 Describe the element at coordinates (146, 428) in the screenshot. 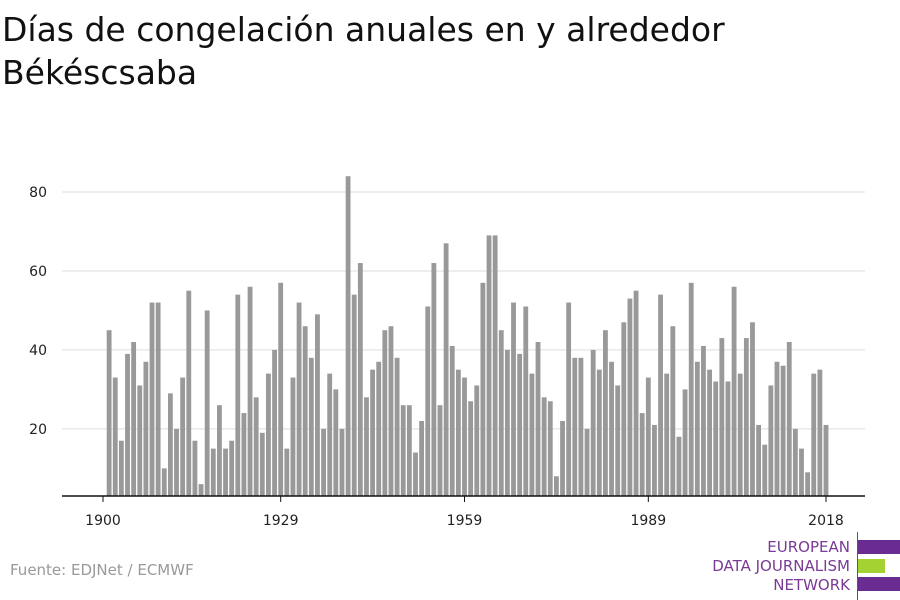

I see `bar-1907` at that location.